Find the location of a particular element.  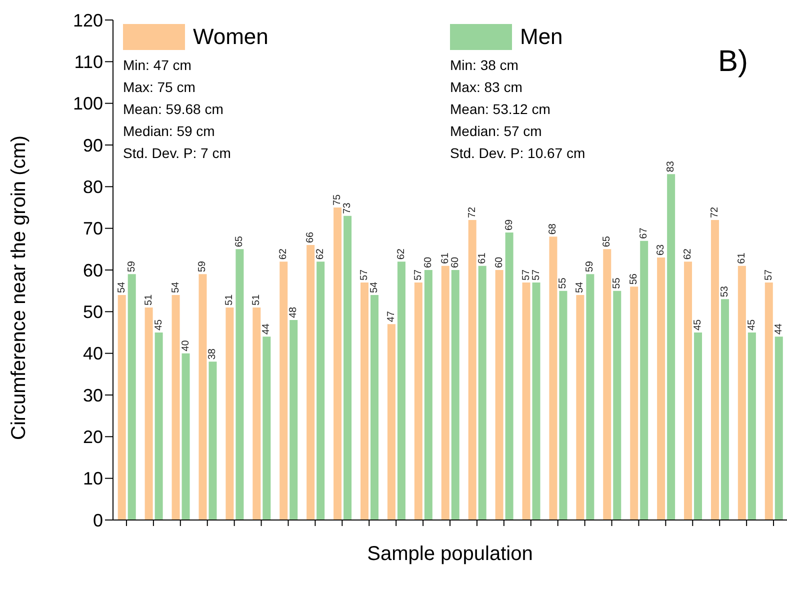

y-tick-label: 110 is located at coordinates (88, 62).